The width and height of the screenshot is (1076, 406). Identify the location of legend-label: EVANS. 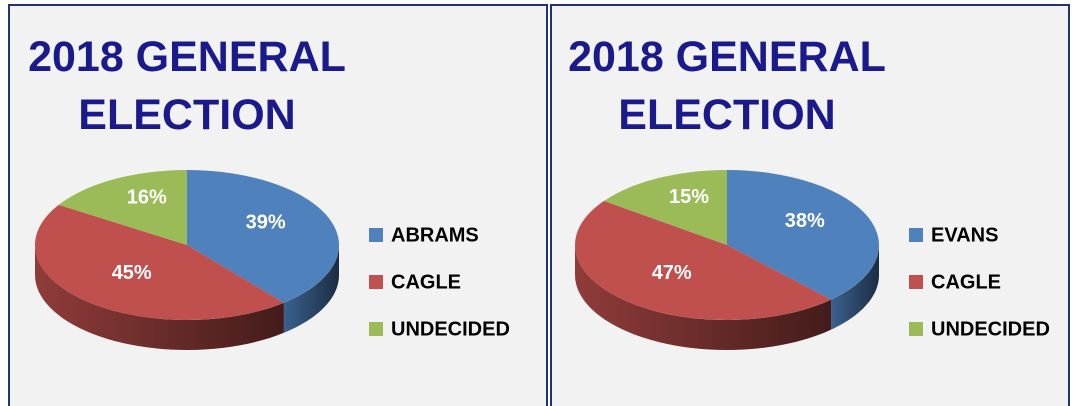
(964, 235).